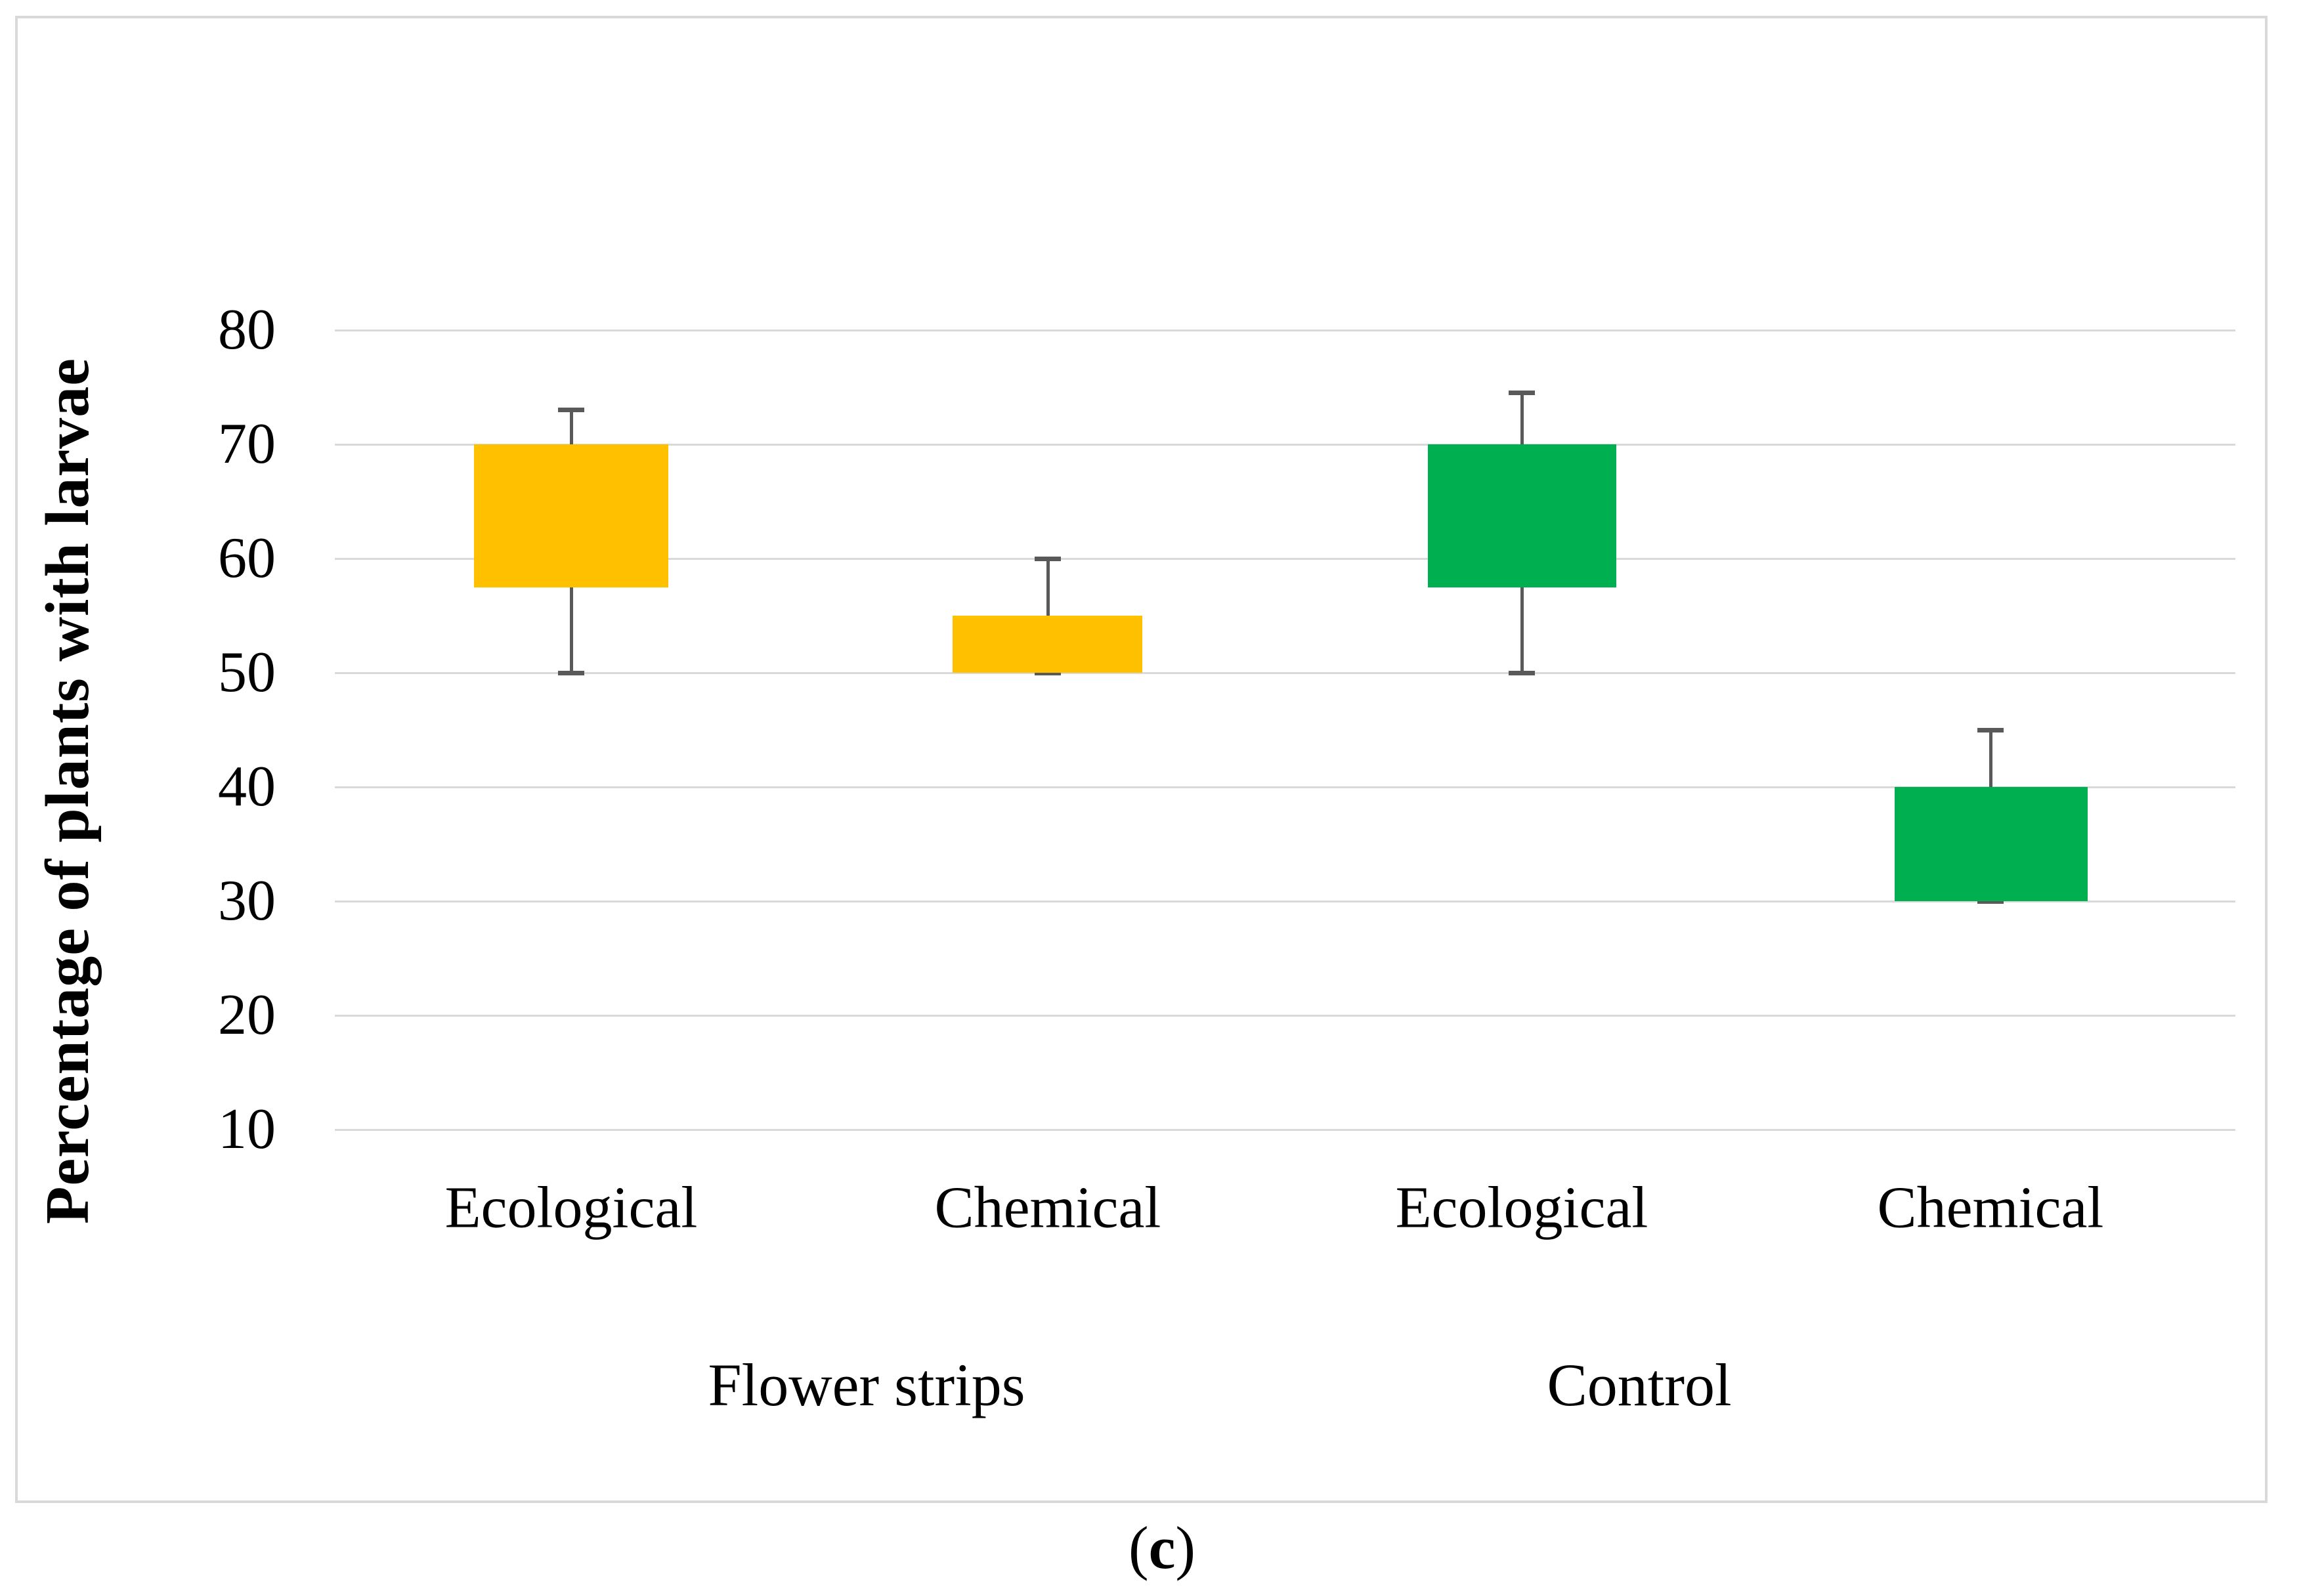 Image resolution: width=2324 pixels, height=1591 pixels. What do you see at coordinates (1991, 844) in the screenshot?
I see `box-control-chemical` at bounding box center [1991, 844].